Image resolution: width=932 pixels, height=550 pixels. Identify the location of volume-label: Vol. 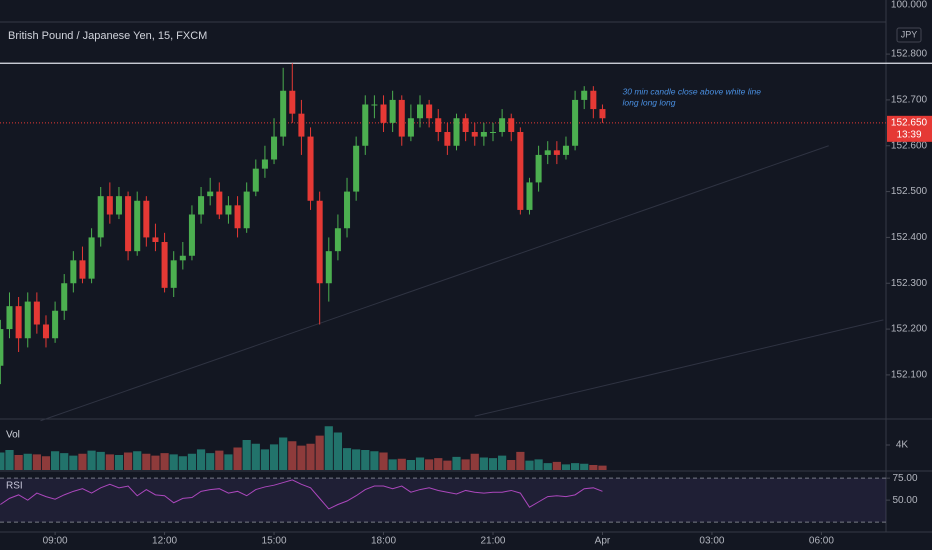
(13, 435).